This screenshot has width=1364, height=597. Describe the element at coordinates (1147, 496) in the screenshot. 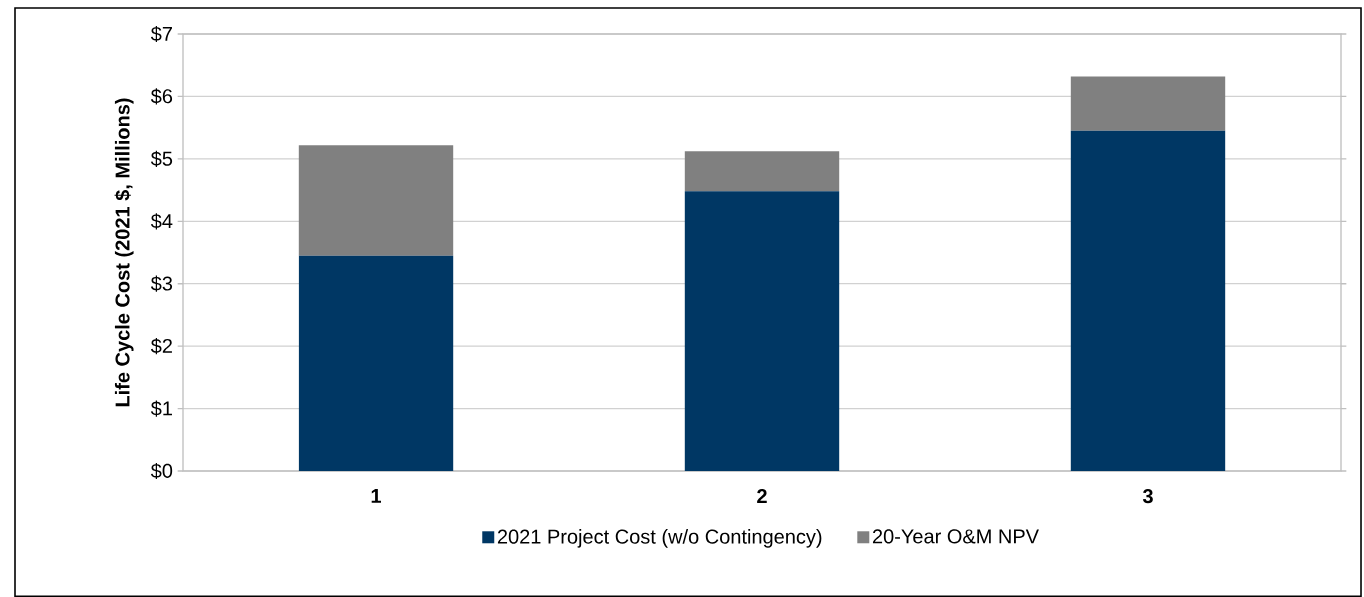

I see `x-tick-label: 3` at that location.